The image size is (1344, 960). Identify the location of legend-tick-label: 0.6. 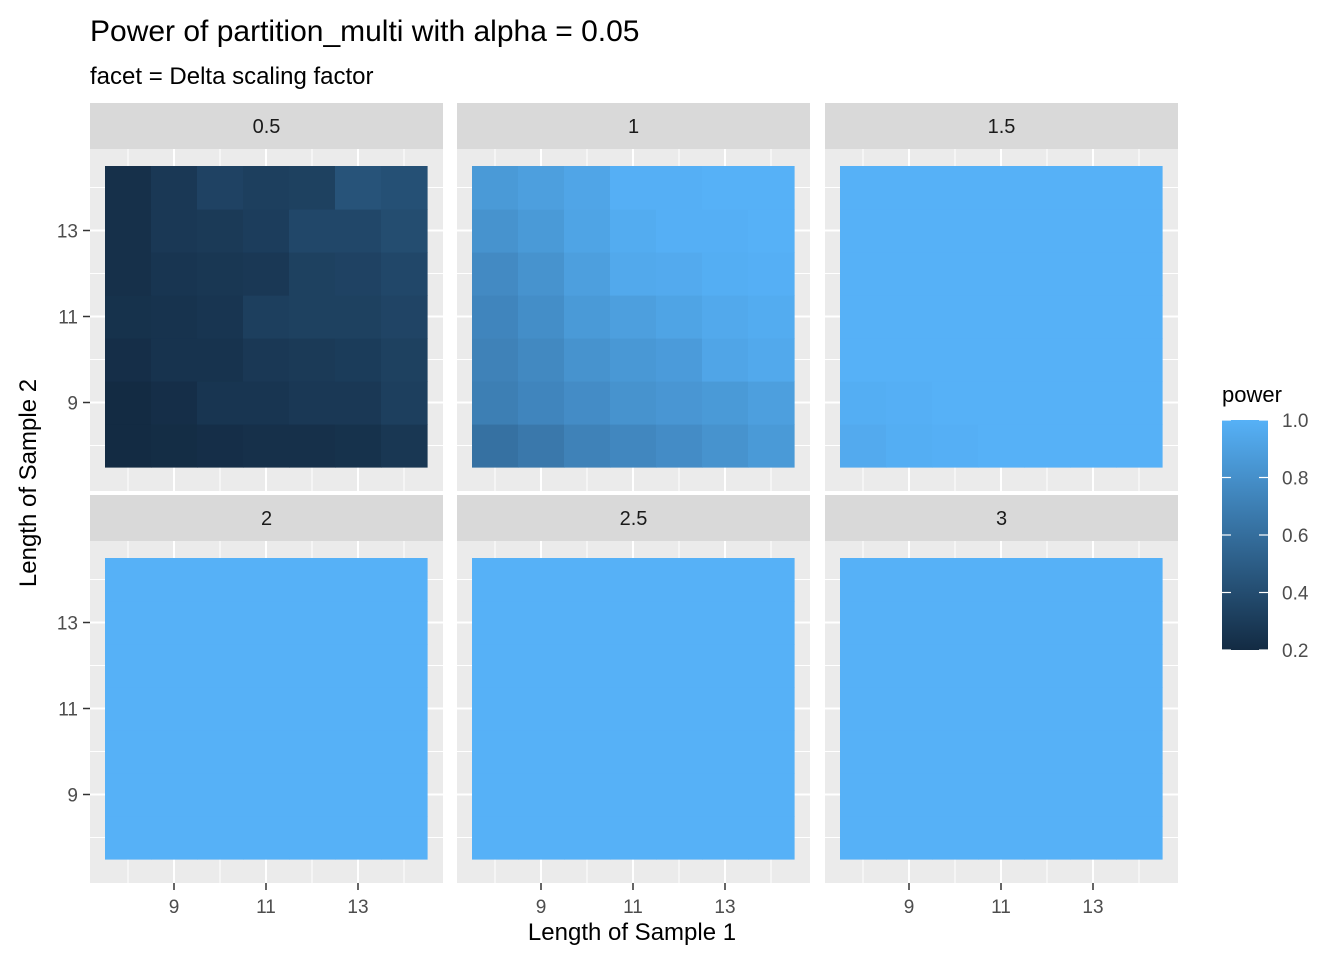
(1295, 536).